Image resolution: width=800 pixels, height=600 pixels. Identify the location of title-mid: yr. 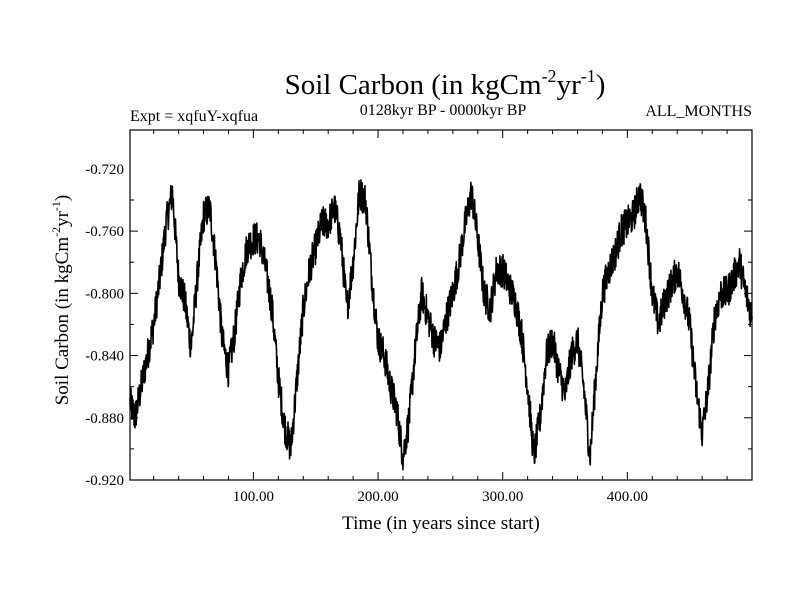
(569, 85).